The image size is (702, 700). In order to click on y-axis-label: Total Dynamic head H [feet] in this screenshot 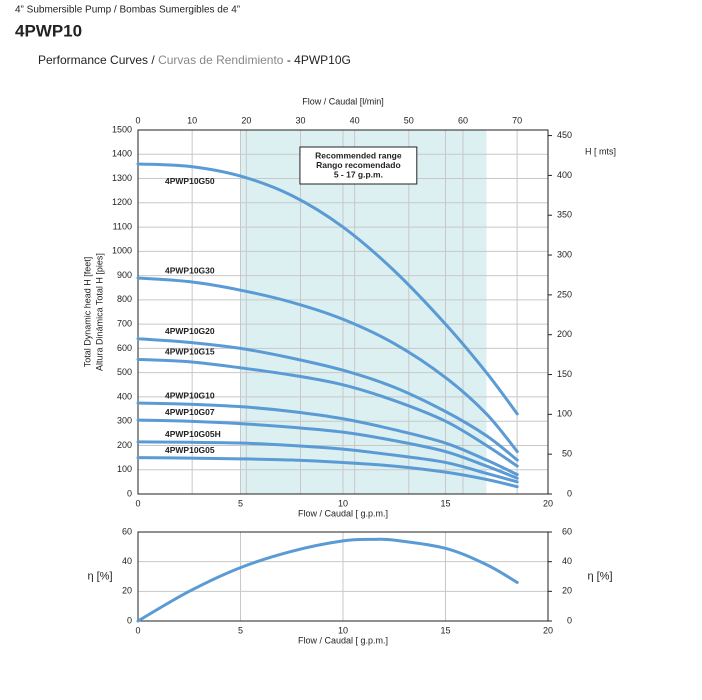, I will do `click(87, 312)`.